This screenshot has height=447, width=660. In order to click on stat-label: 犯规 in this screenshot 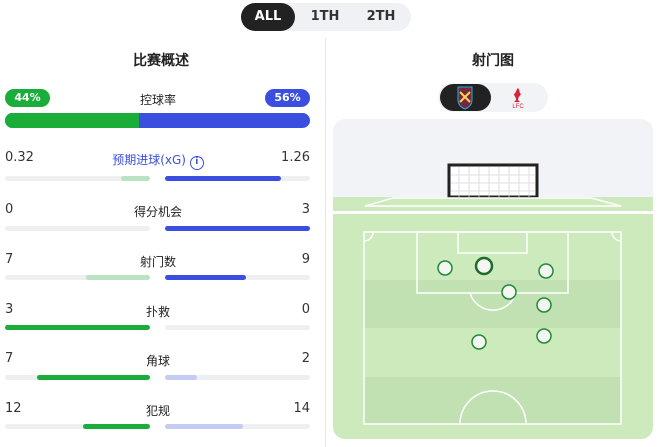, I will do `click(158, 410)`.